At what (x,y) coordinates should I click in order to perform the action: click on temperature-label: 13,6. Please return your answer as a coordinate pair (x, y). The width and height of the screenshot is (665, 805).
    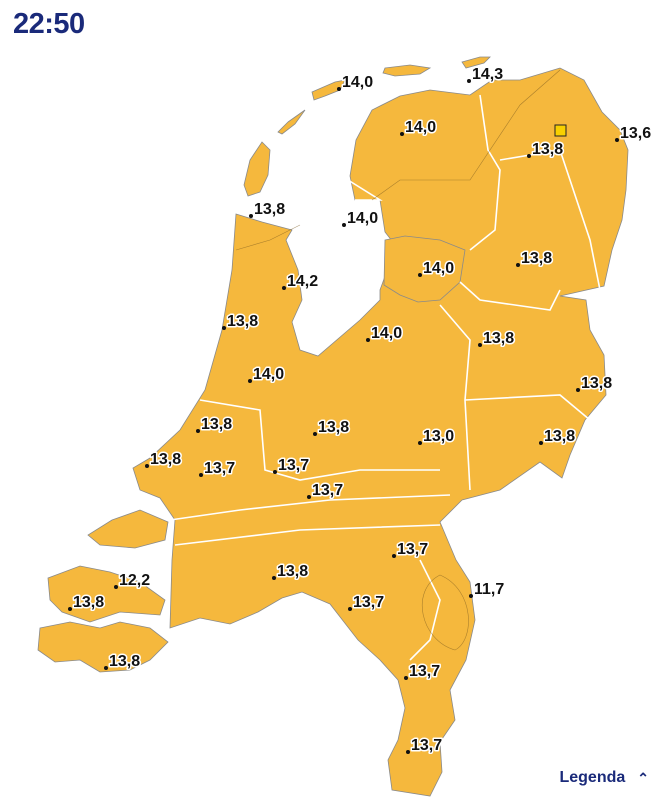
    Looking at the image, I should click on (634, 134).